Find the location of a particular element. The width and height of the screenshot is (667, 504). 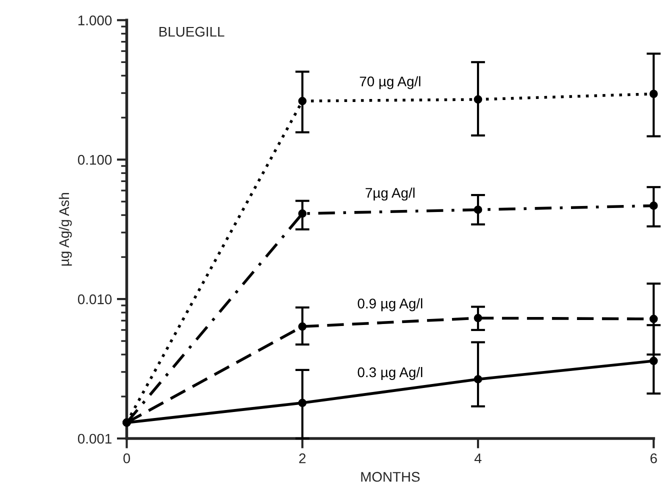

annotation: BLUEGILL is located at coordinates (191, 31).